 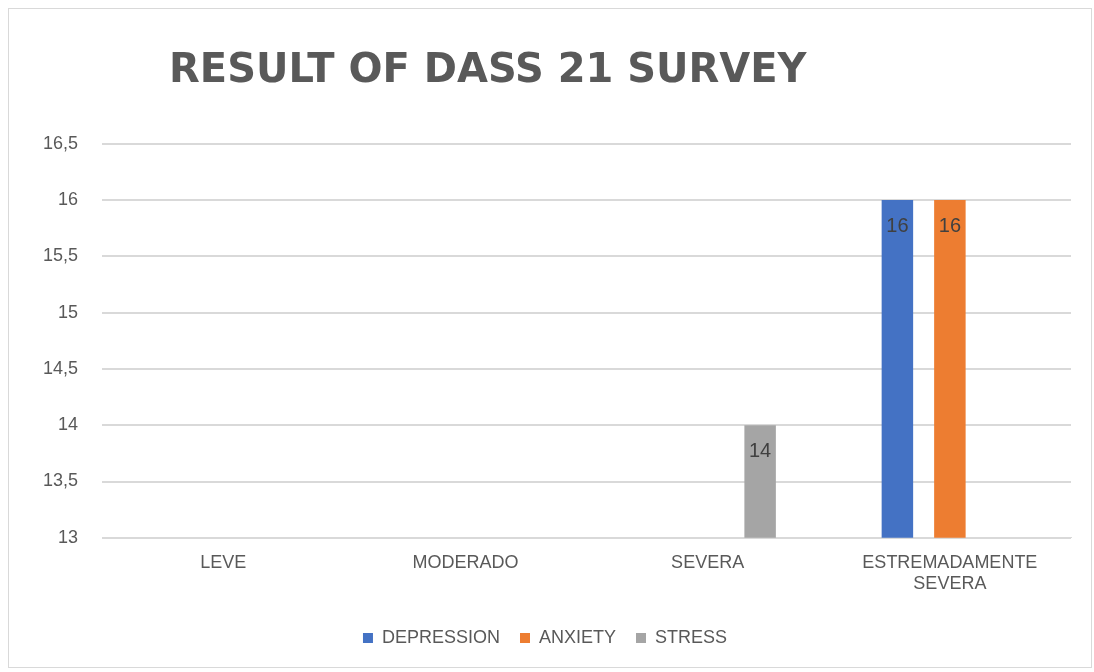 What do you see at coordinates (68, 199) in the screenshot?
I see `y-tick-label: 16` at bounding box center [68, 199].